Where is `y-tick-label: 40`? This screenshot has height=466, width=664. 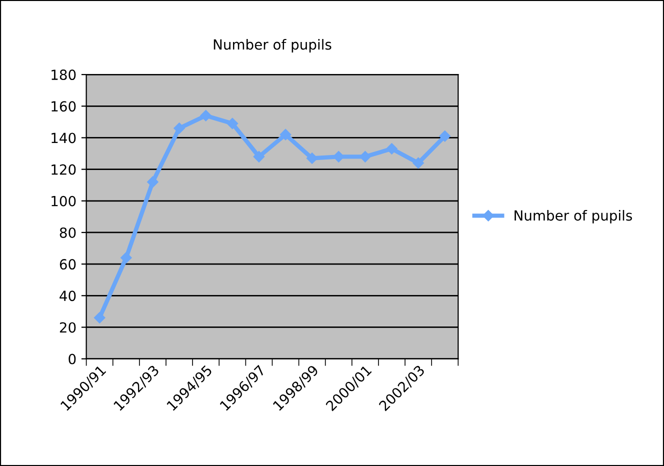
y-tick-label: 40 is located at coordinates (68, 296).